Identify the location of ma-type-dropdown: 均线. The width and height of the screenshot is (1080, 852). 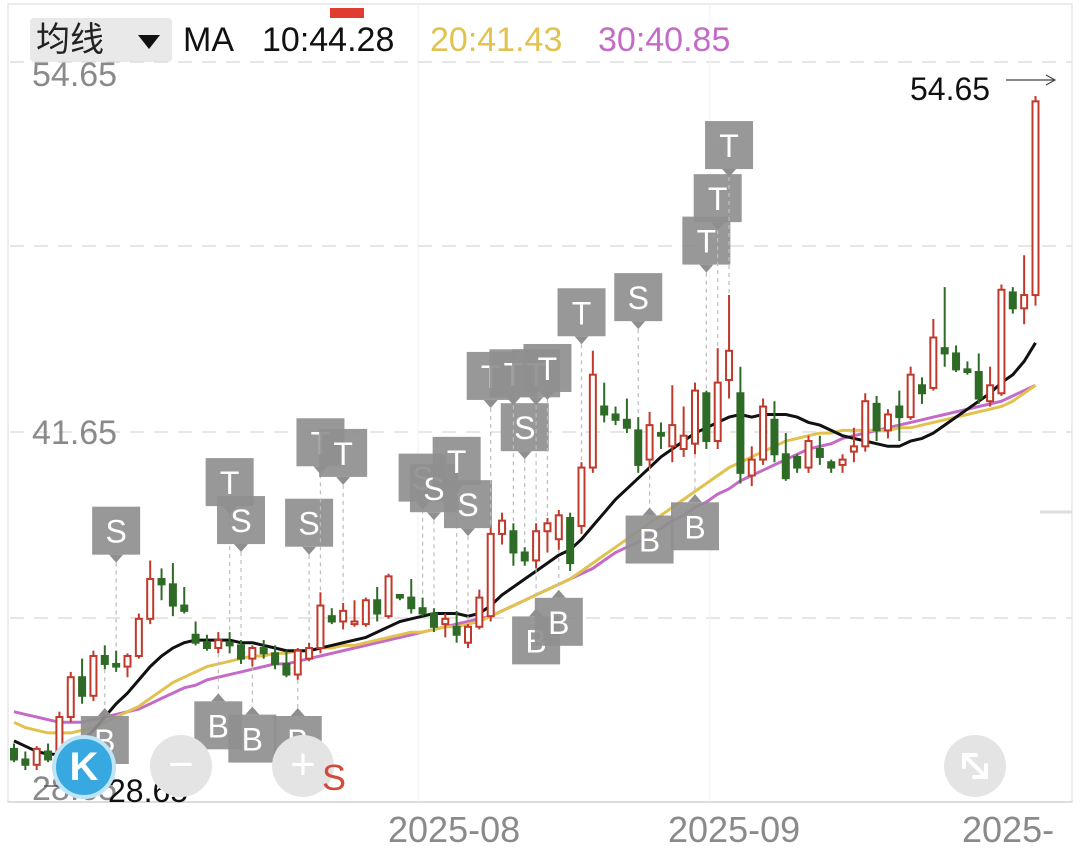
(101, 40).